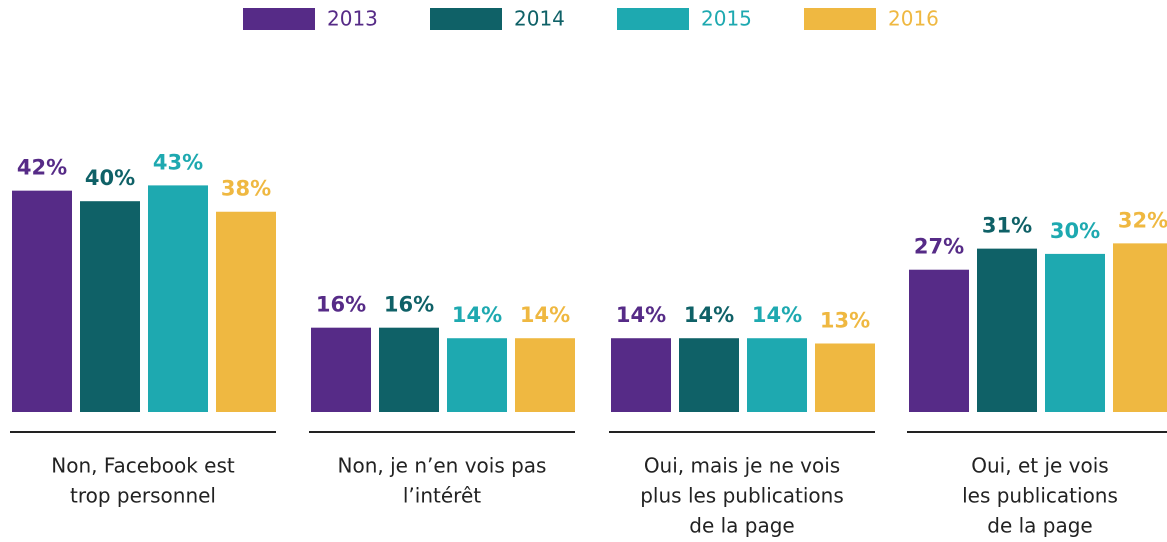  What do you see at coordinates (1075, 231) in the screenshot?
I see `value-label: 30%` at bounding box center [1075, 231].